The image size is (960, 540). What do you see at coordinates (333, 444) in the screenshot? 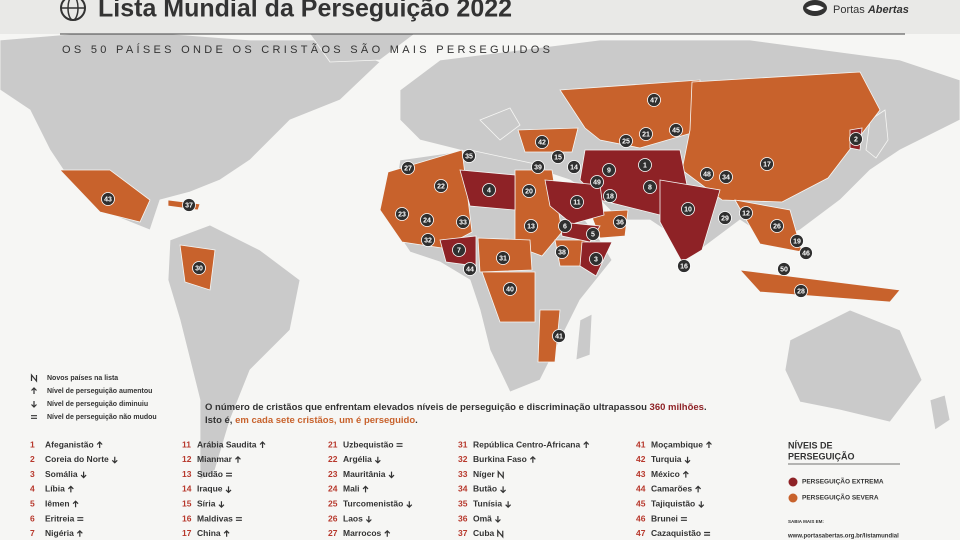
I see `rank: 21` at bounding box center [333, 444].